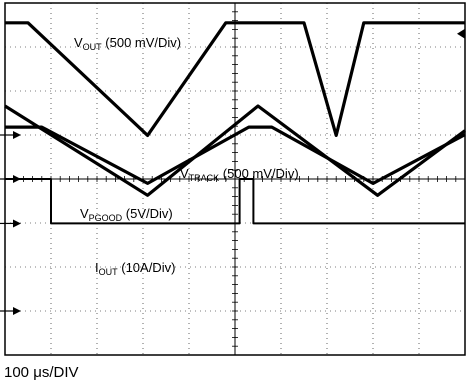  I want to click on vpgood-trace, so click(235, 201).